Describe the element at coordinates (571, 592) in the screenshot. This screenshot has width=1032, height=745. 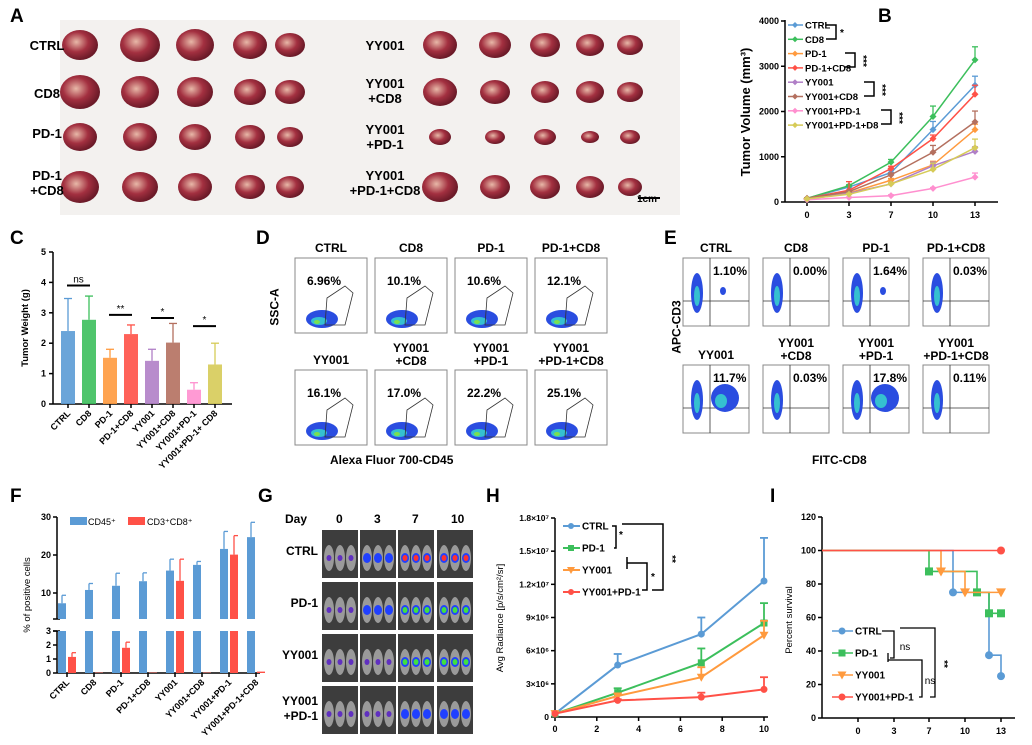
I see `h-legend-marker` at that location.